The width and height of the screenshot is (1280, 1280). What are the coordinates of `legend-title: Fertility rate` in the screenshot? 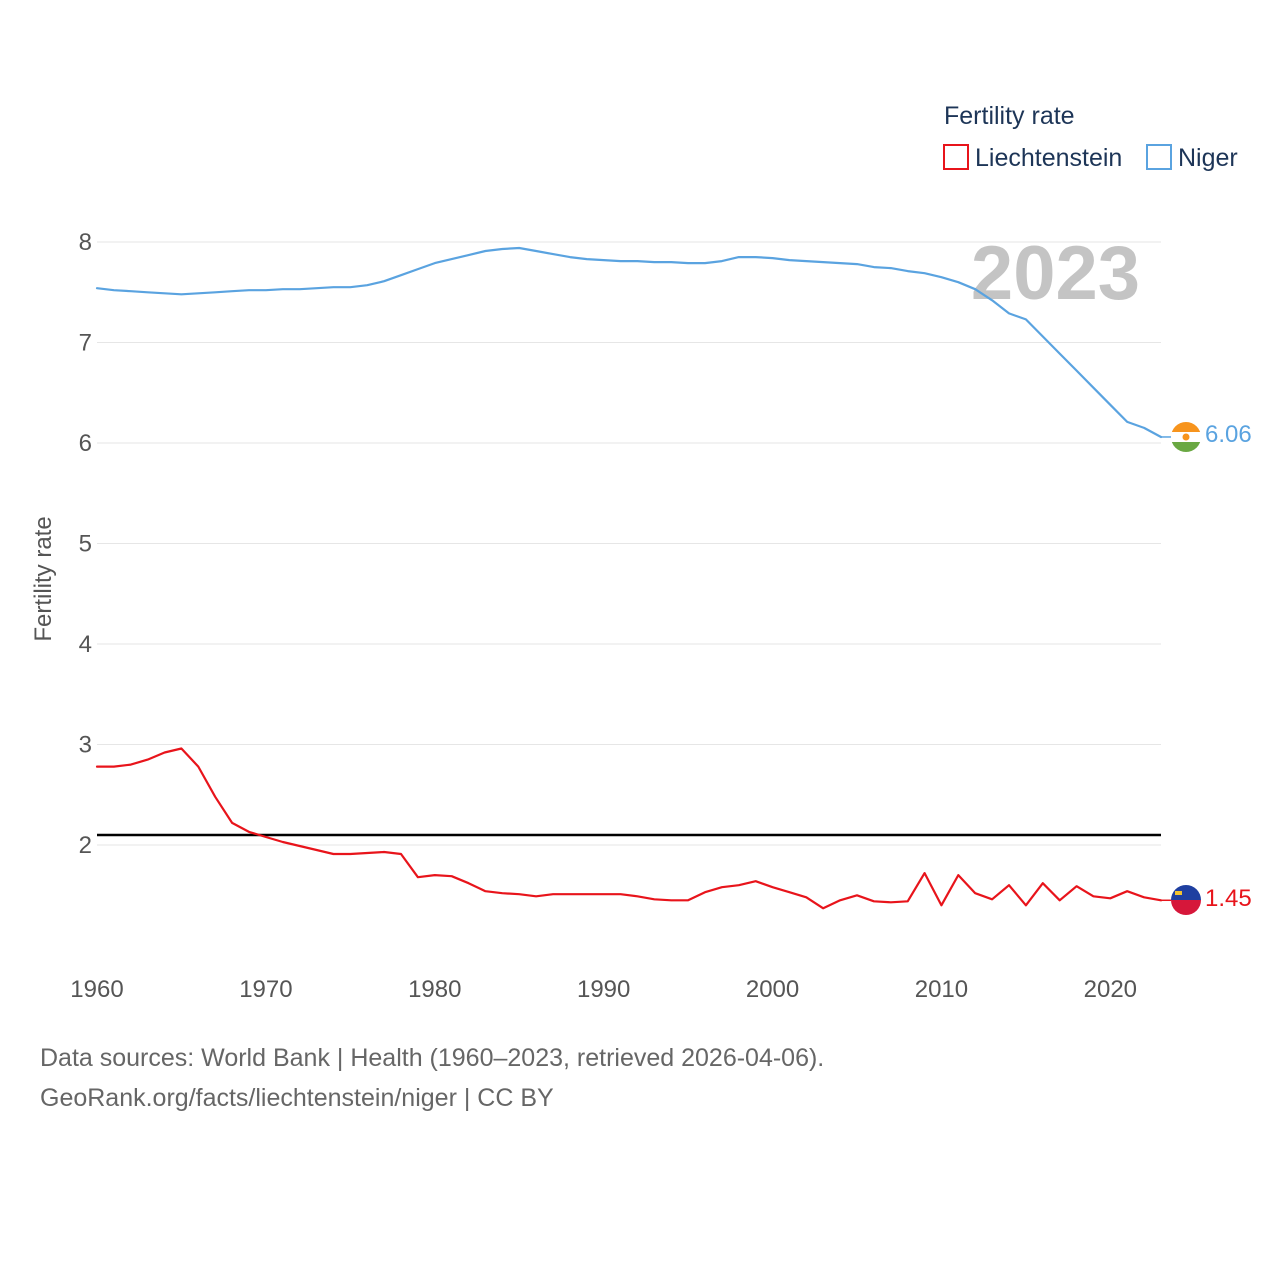 It's located at (1009, 116).